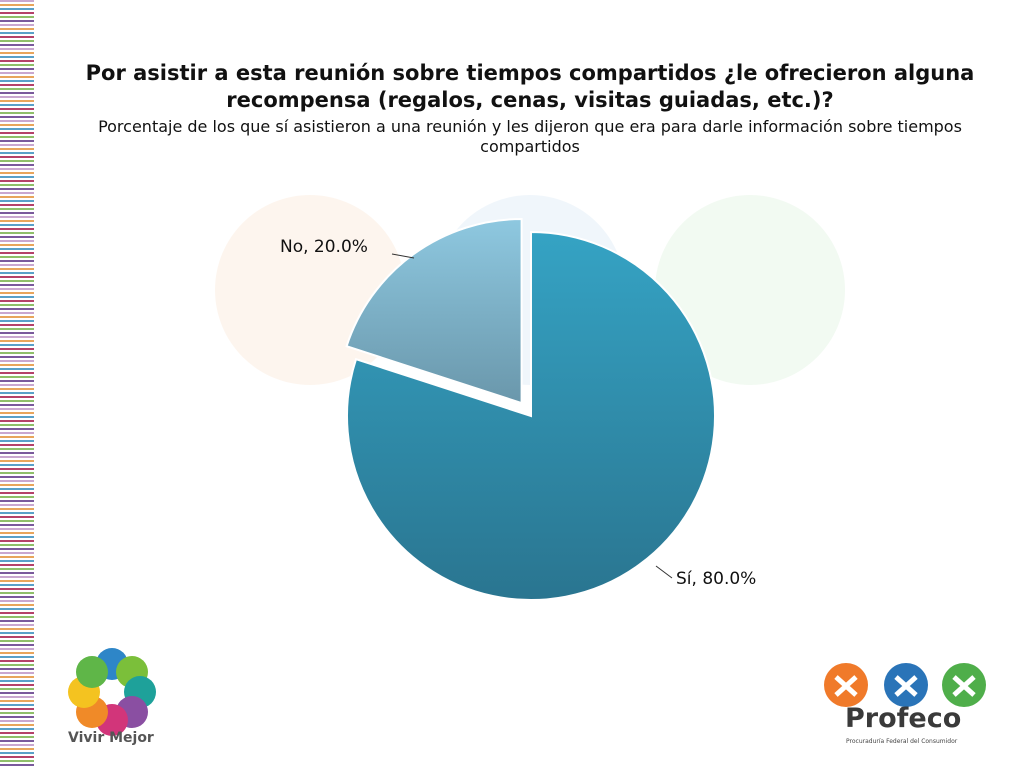  What do you see at coordinates (905, 685) in the screenshot?
I see `profeco-logo-icon` at bounding box center [905, 685].